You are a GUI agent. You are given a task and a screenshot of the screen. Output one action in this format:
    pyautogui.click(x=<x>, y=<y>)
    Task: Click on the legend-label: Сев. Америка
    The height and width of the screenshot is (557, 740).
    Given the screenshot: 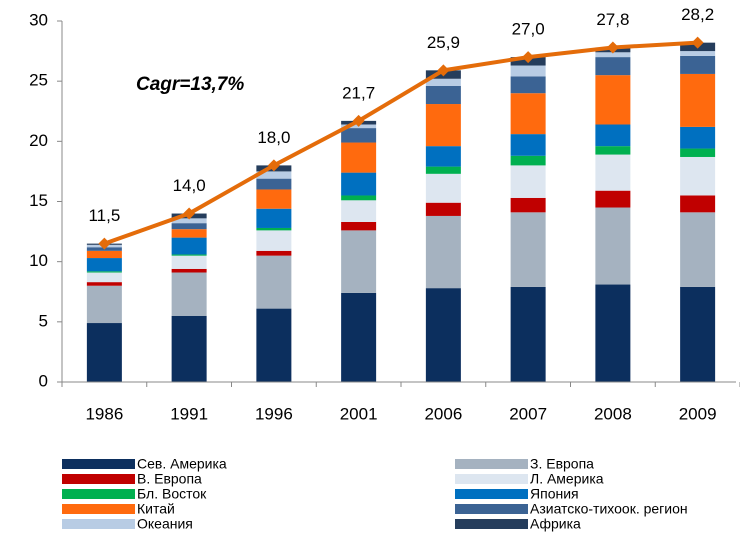 What is the action you would take?
    pyautogui.click(x=182, y=464)
    